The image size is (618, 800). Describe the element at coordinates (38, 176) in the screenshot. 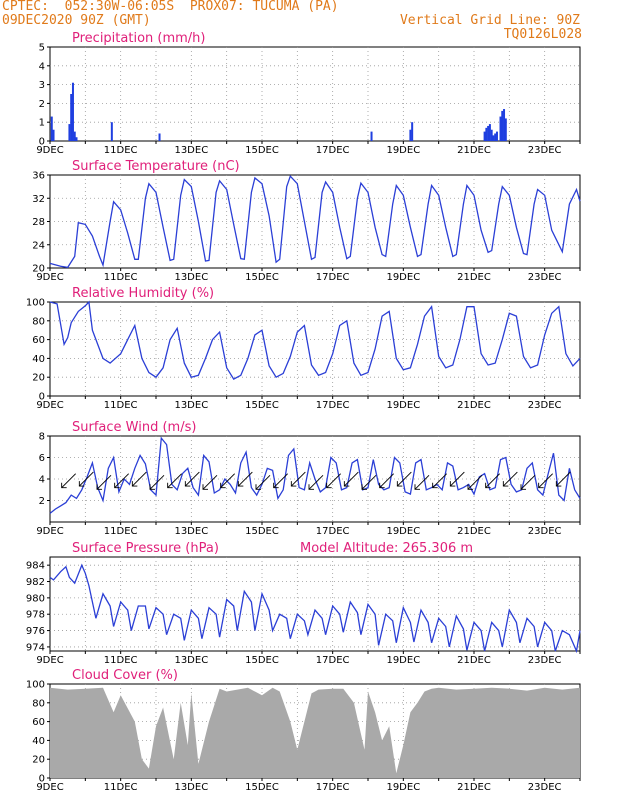

I see `y-tick-label: 36` at that location.